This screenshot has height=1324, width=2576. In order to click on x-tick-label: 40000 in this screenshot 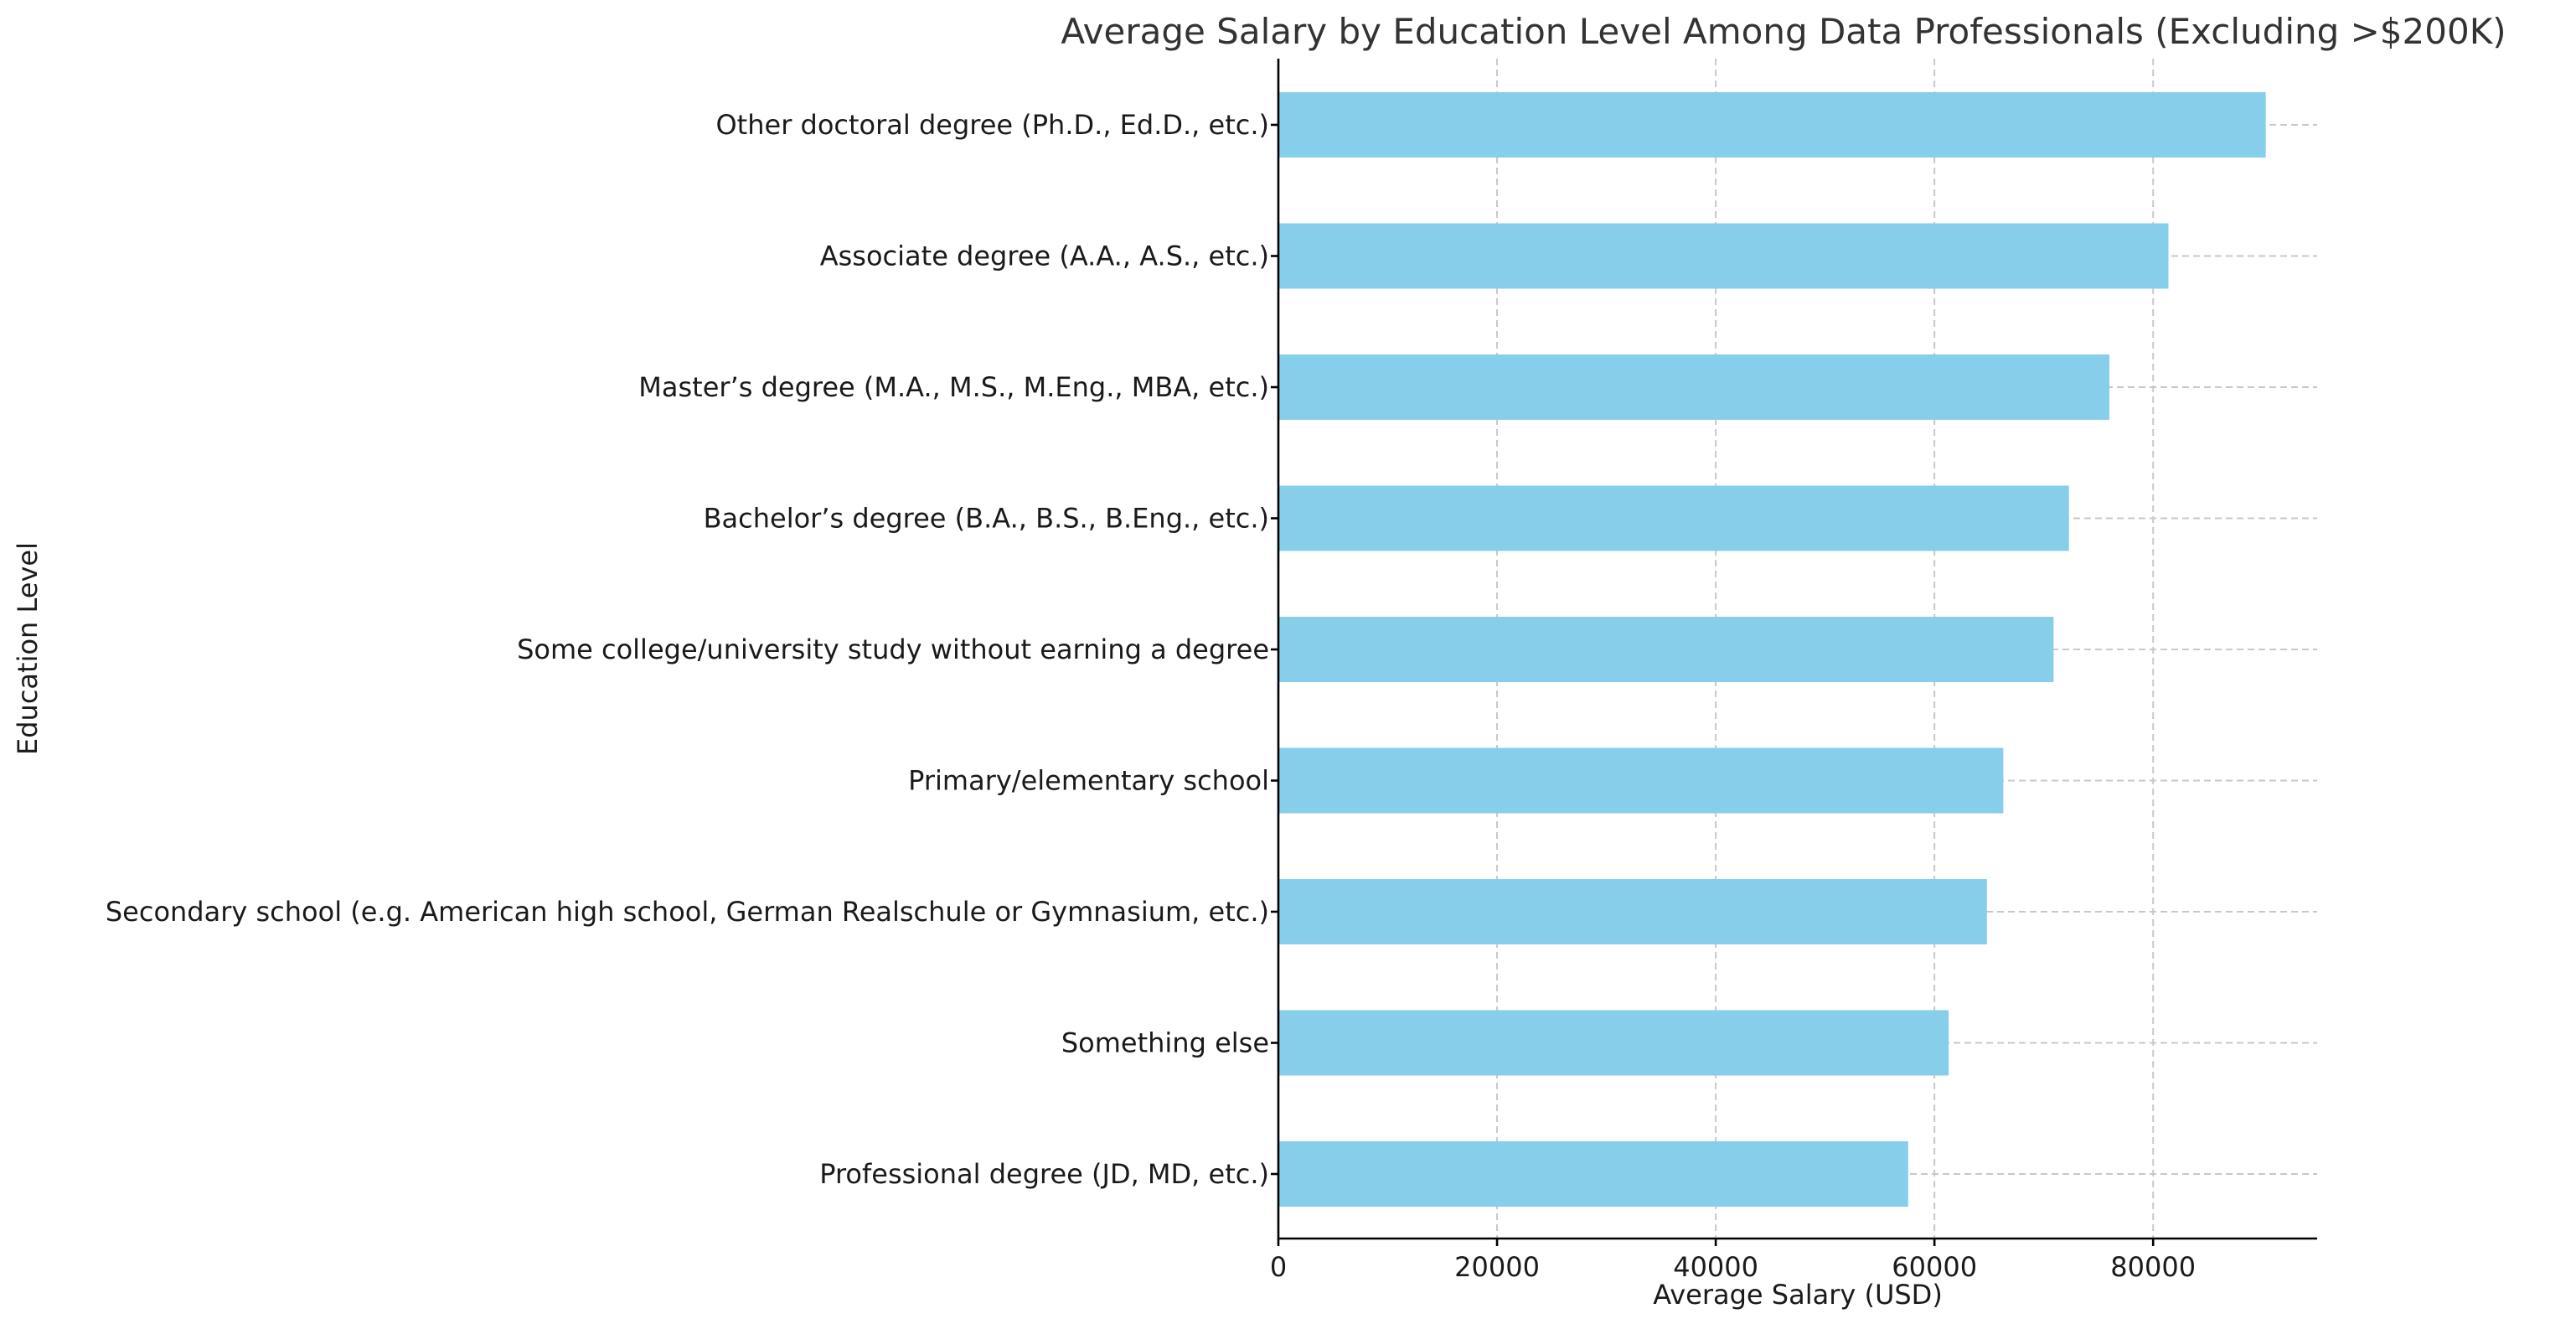, I will do `click(1715, 1267)`.